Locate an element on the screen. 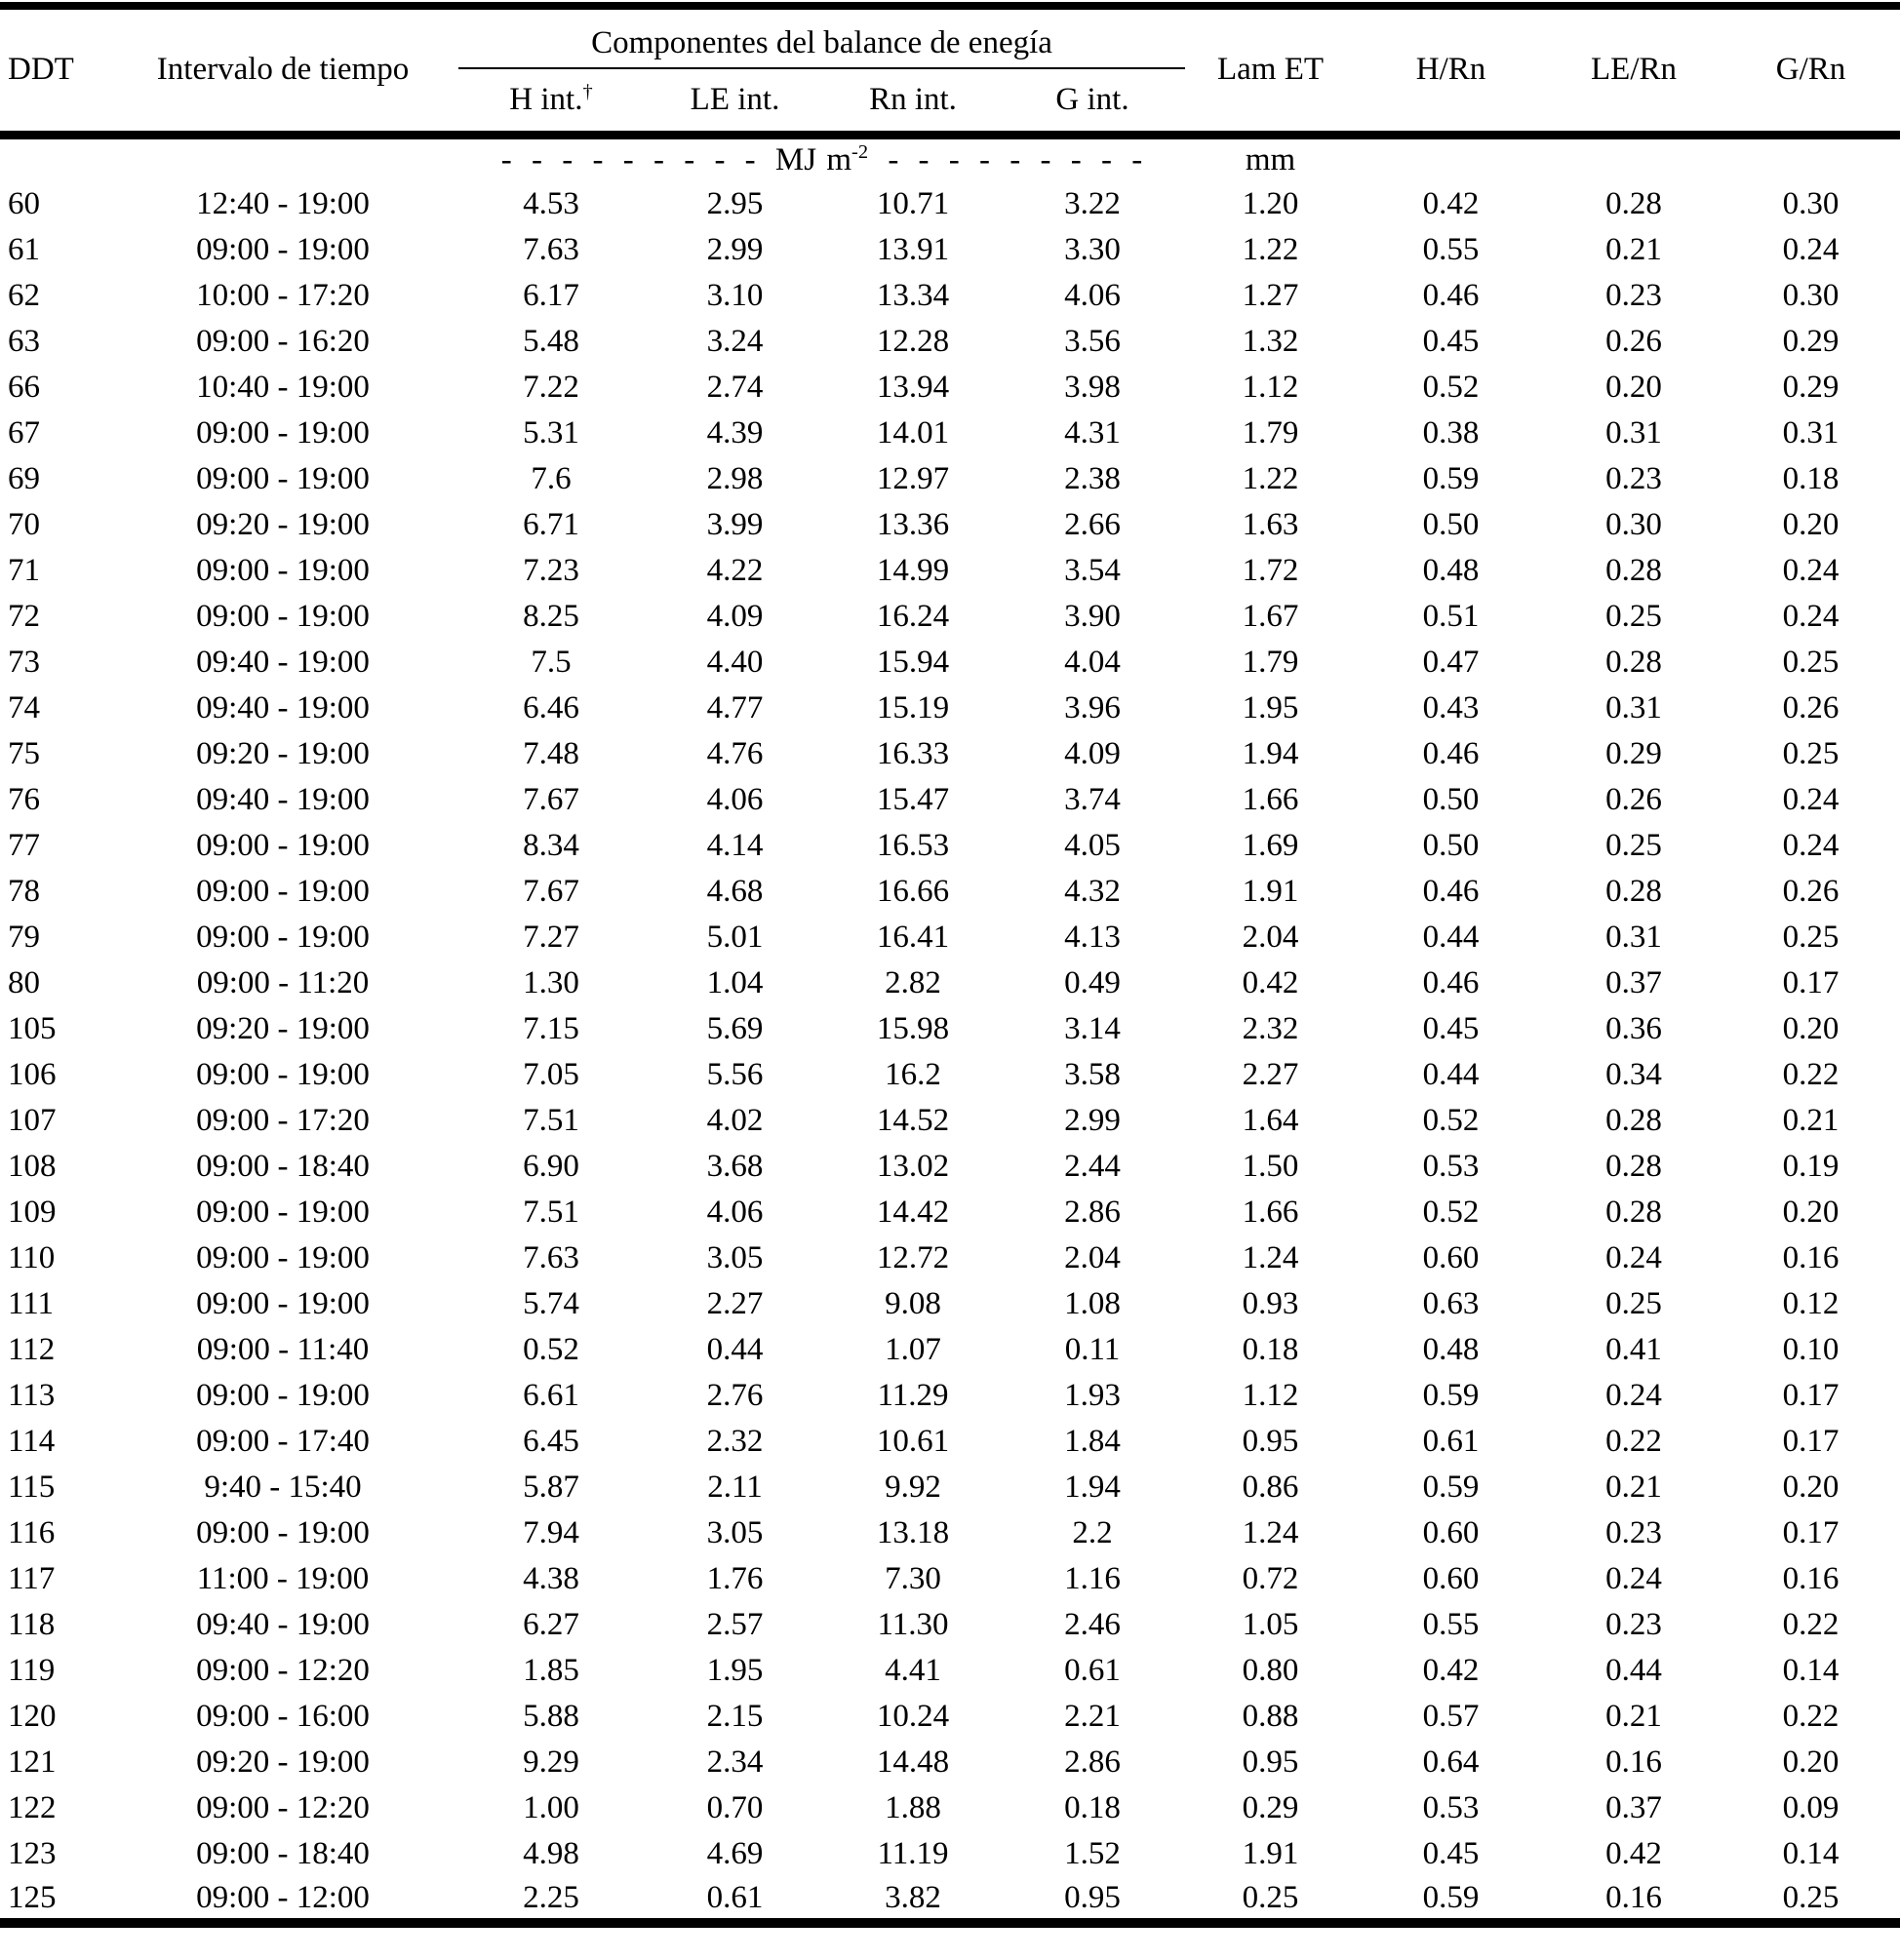 The image size is (1900, 1960). cell-g-int: 1.08 is located at coordinates (1092, 1303).